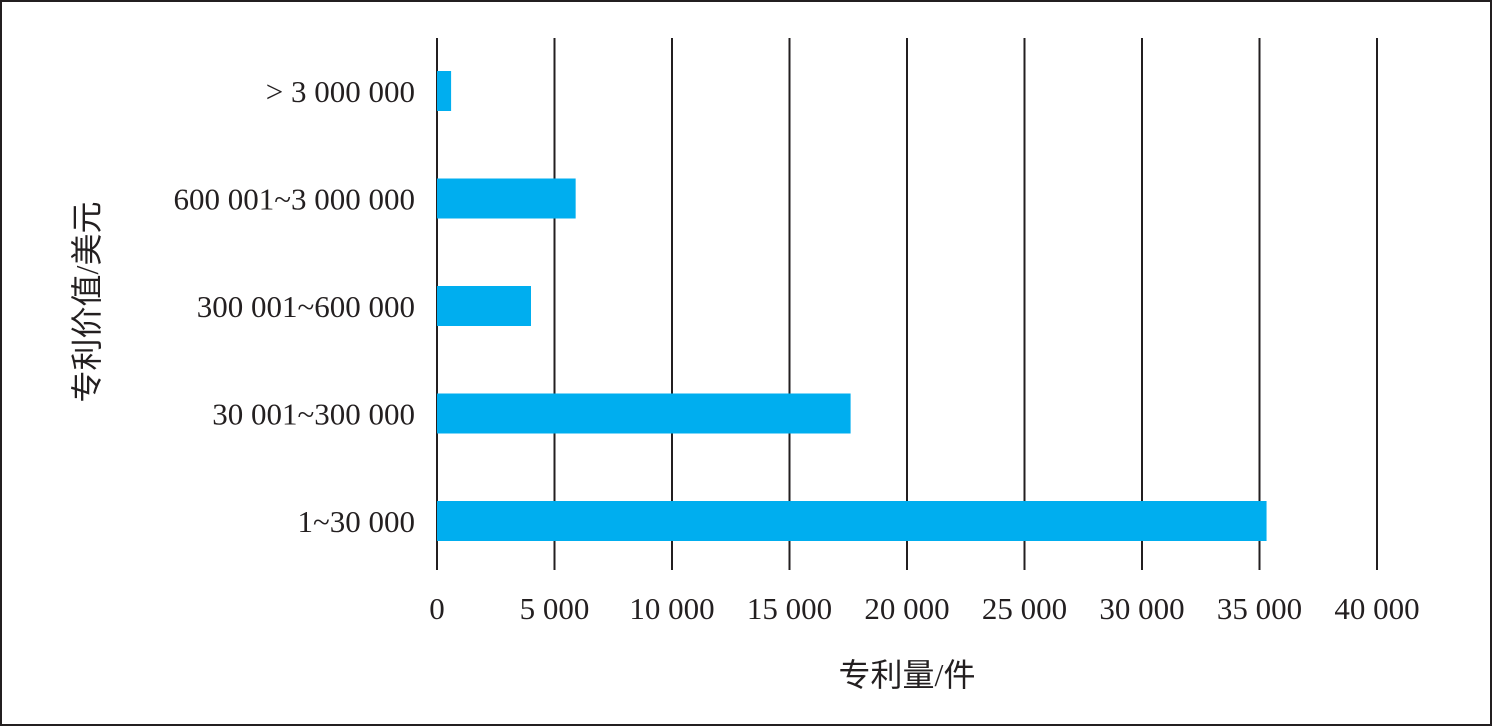  What do you see at coordinates (1024, 608) in the screenshot?
I see `x-tick-label: 25 000` at bounding box center [1024, 608].